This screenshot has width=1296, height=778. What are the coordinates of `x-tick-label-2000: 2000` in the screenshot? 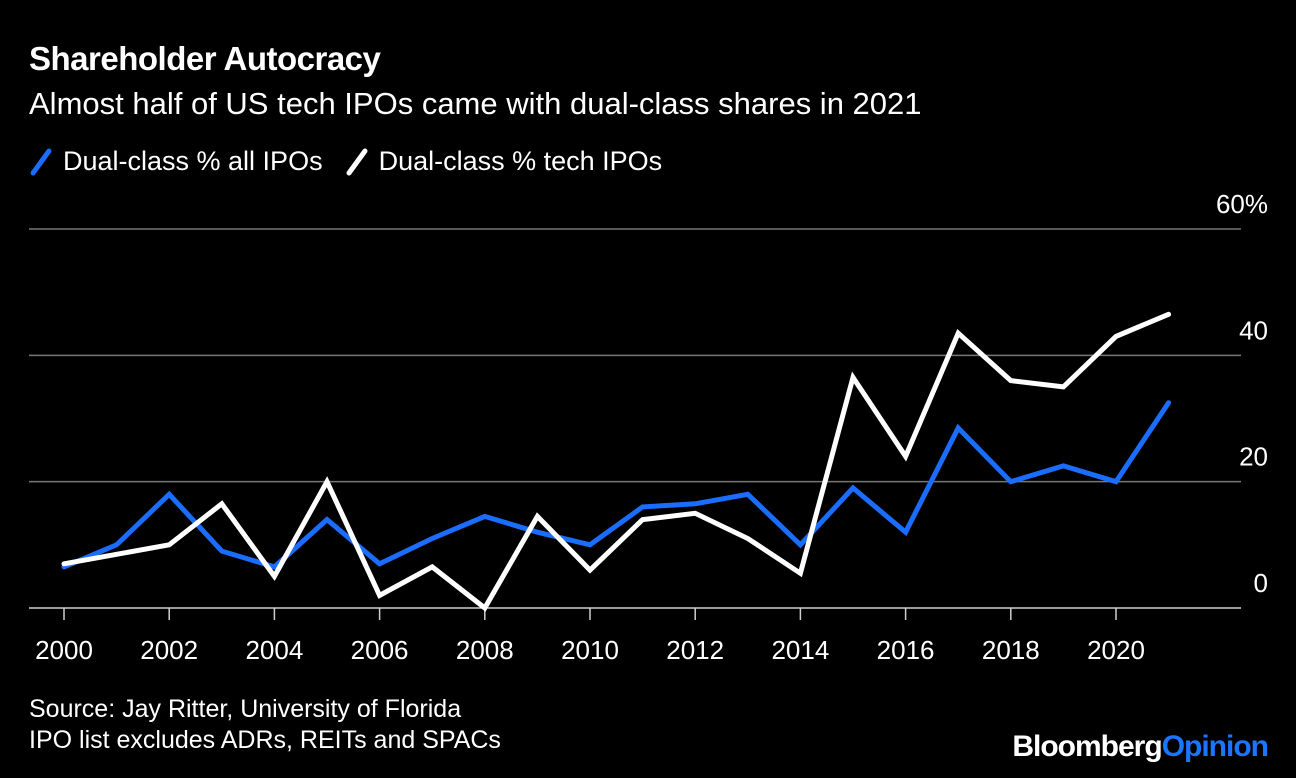 It's located at (64, 650).